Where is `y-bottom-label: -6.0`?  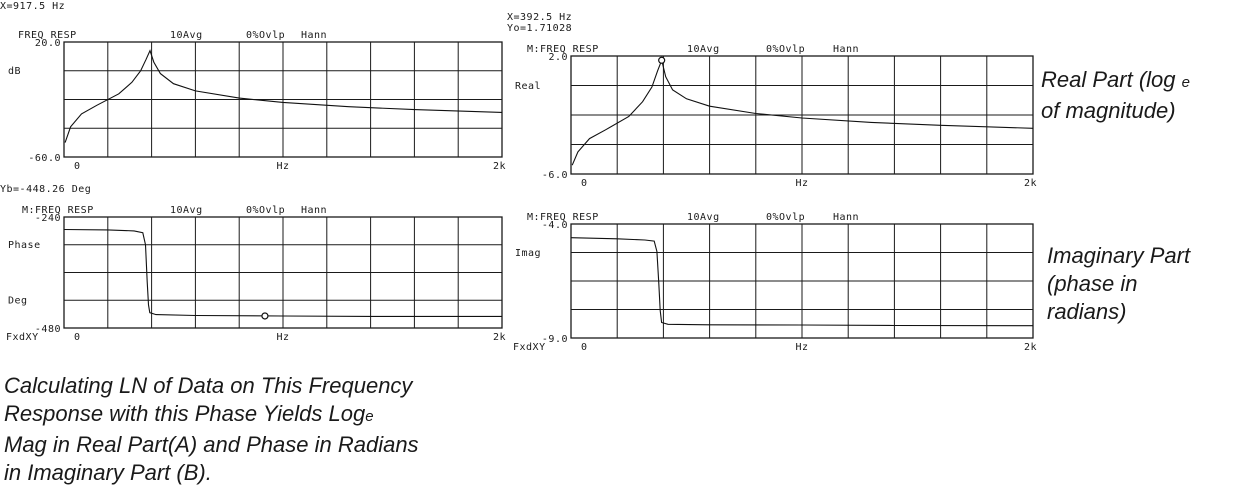 y-bottom-label: -6.0 is located at coordinates (555, 175).